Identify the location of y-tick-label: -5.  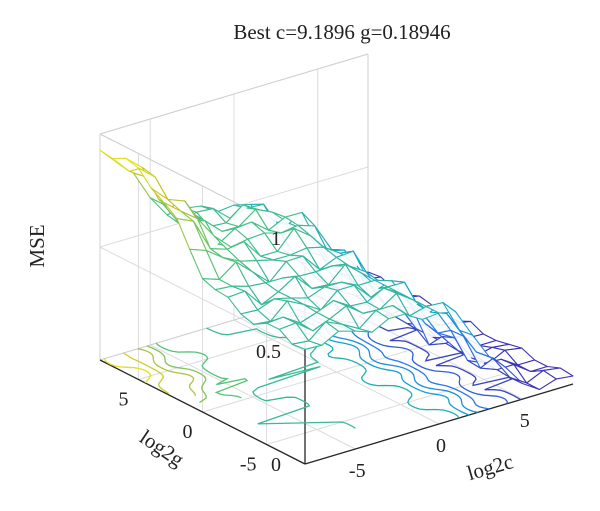
(248, 465).